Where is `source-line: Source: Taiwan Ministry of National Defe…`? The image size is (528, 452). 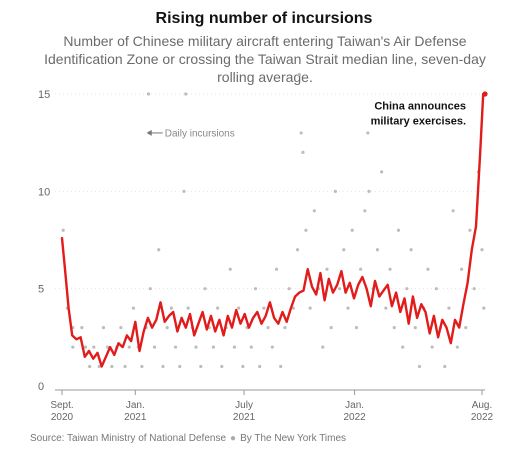
source-line: Source: Taiwan Ministry of National Defe… is located at coordinates (270, 438).